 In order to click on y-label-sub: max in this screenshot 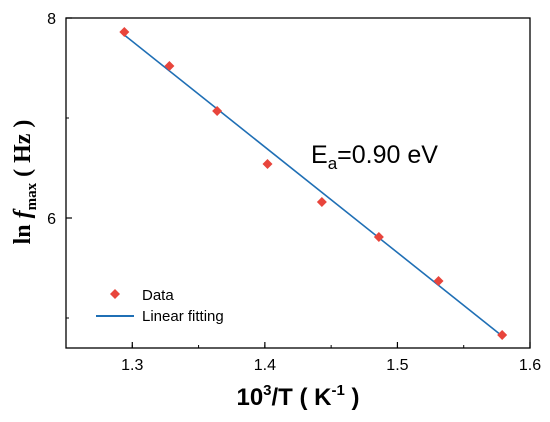, I will do `click(32, 196)`.